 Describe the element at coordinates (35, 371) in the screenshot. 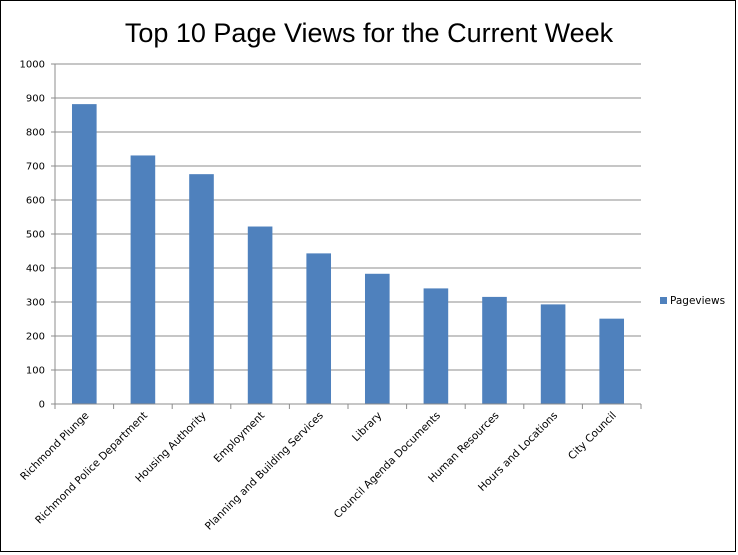

I see `y-tick-label: 100` at that location.